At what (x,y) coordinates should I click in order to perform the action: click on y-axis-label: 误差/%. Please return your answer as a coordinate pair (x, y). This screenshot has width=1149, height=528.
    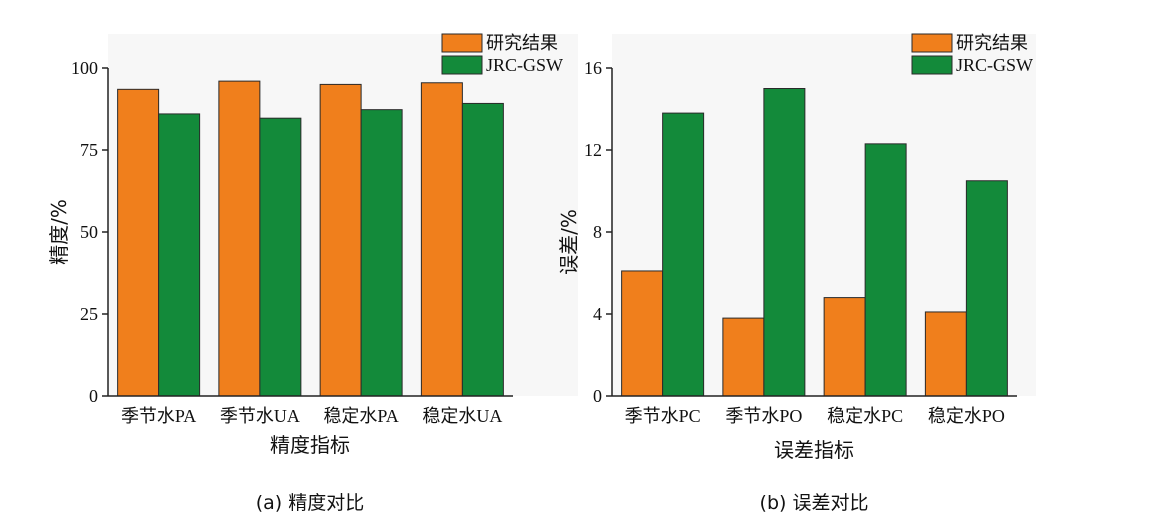
    Looking at the image, I should click on (569, 242).